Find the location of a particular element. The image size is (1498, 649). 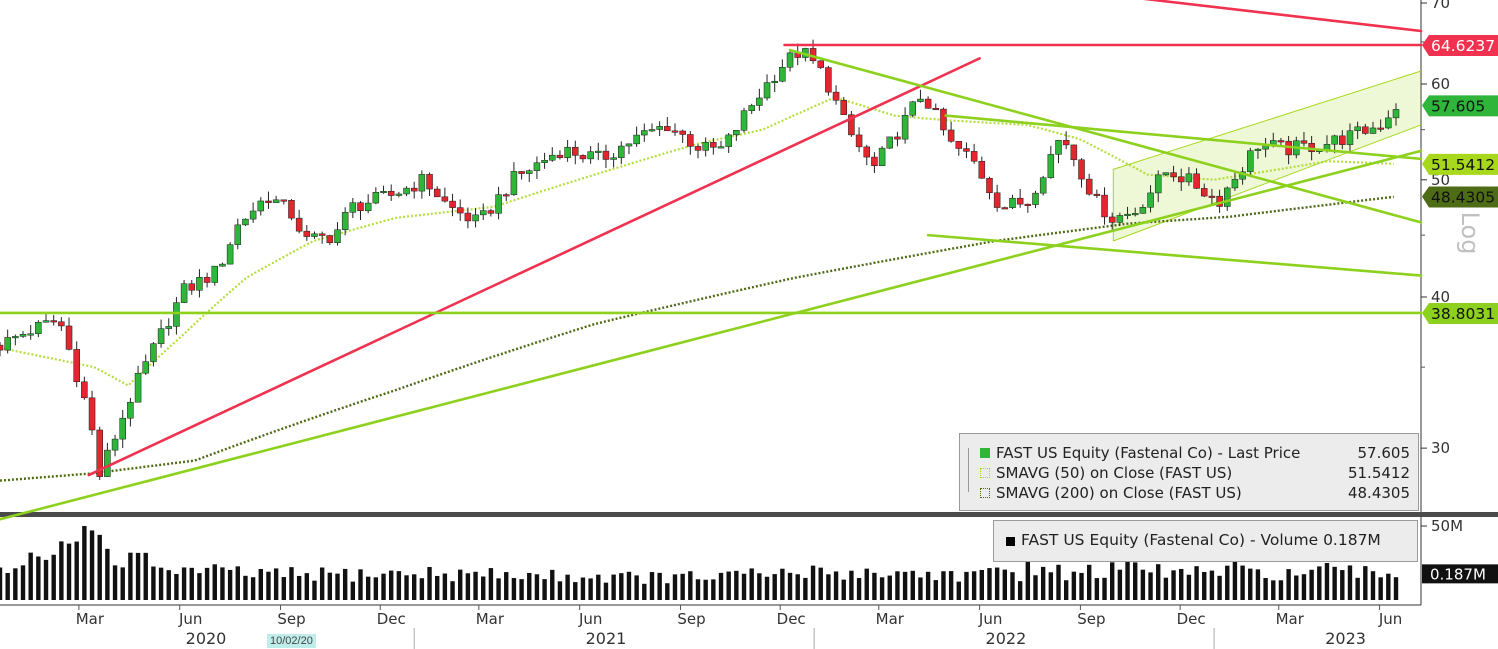

volume-last-tag-bg is located at coordinates (1460, 574).